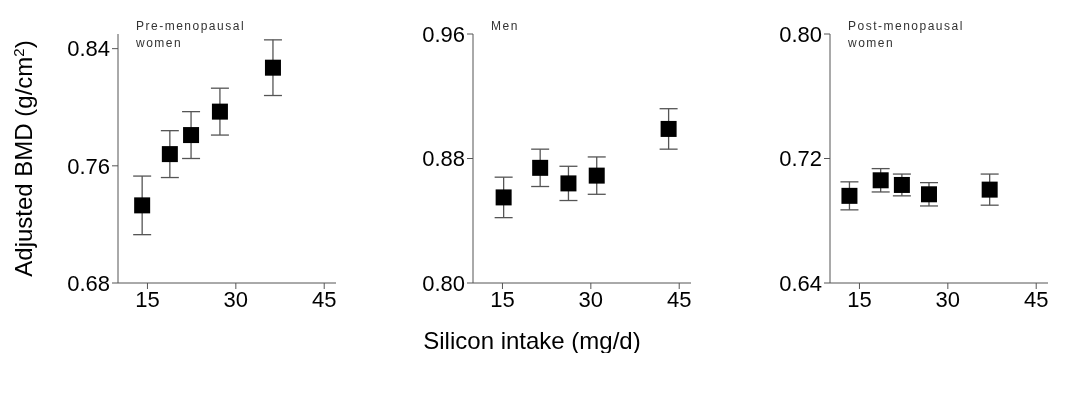 The width and height of the screenshot is (1068, 403). What do you see at coordinates (88, 283) in the screenshot?
I see `y-tick-label: 0.68` at bounding box center [88, 283].